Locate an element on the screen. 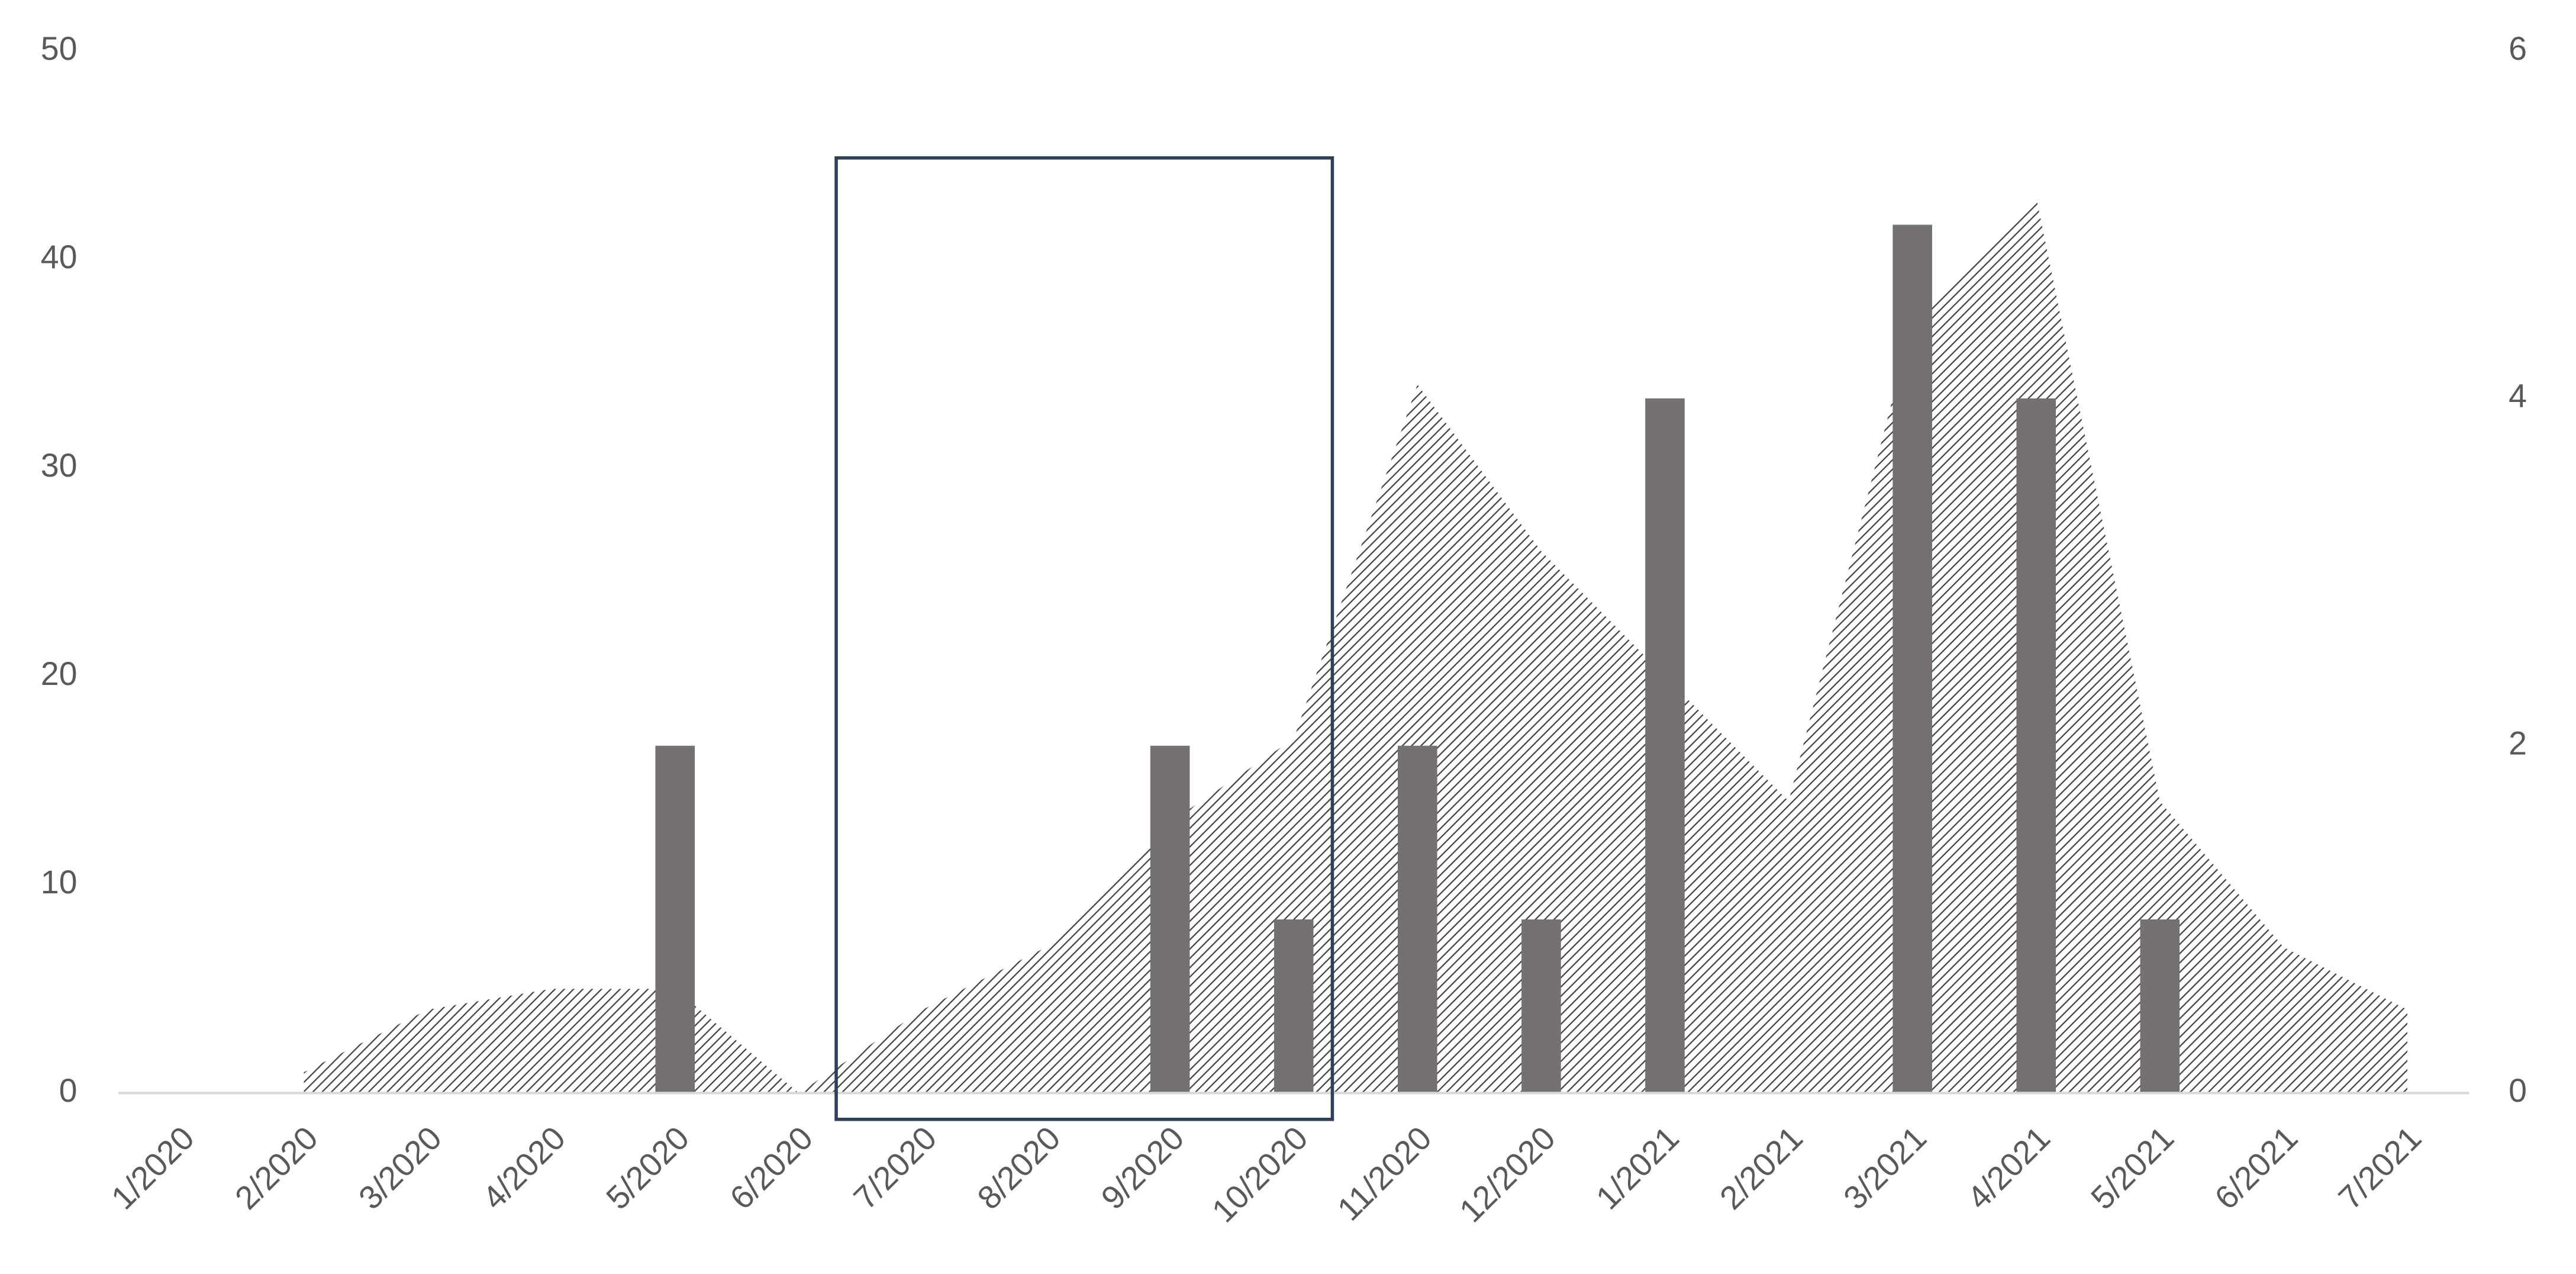 This screenshot has width=2576, height=1274. y2-tick-label: 4 is located at coordinates (2518, 396).